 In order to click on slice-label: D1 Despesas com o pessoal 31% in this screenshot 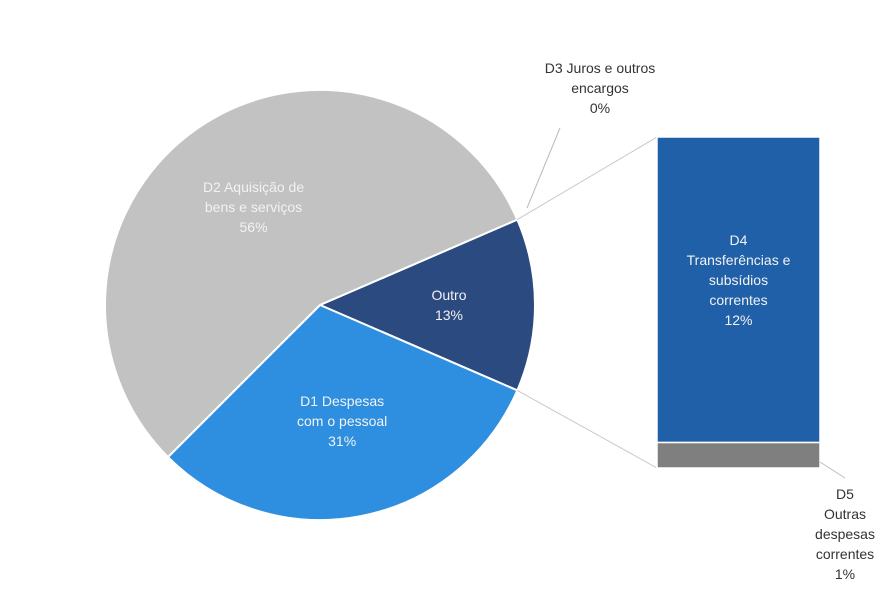, I will do `click(342, 421)`.